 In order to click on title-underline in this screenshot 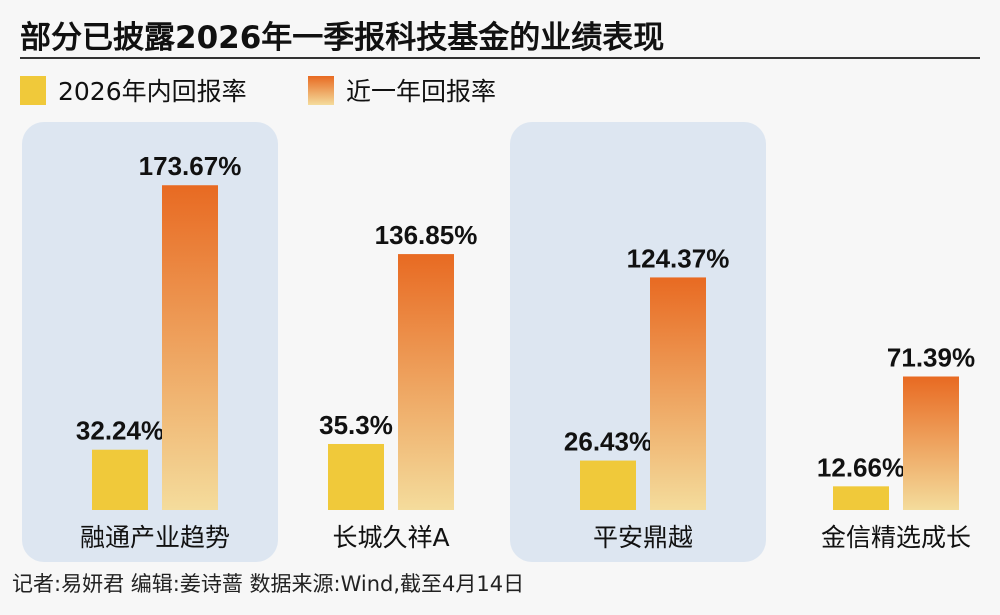, I will do `click(500, 58)`.